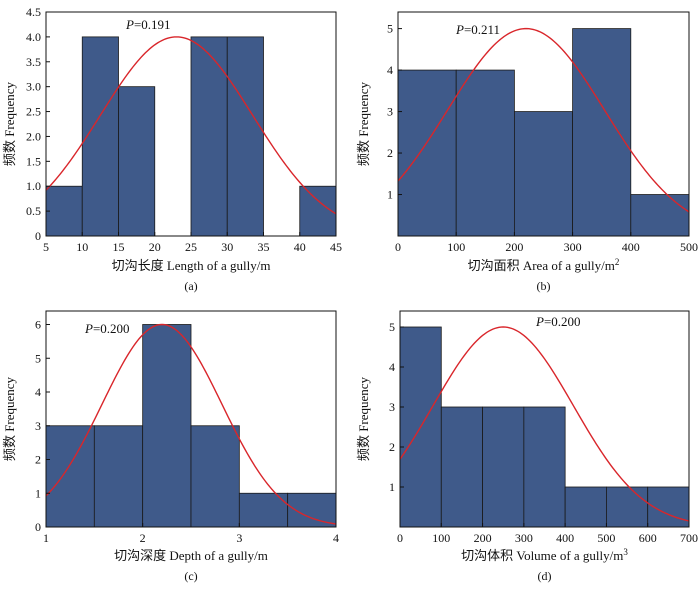 This screenshot has width=700, height=590. Describe the element at coordinates (545, 576) in the screenshot. I see `panel-caption: (d)` at that location.